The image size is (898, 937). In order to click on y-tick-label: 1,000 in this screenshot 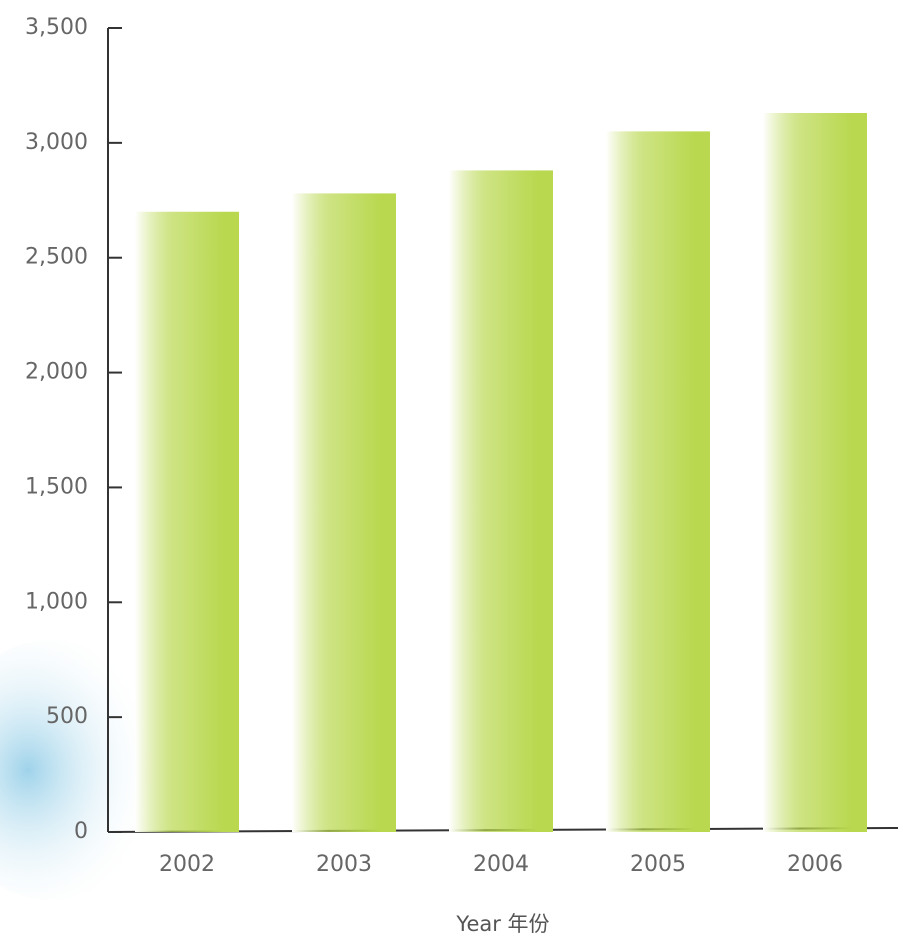, I will do `click(56, 601)`.